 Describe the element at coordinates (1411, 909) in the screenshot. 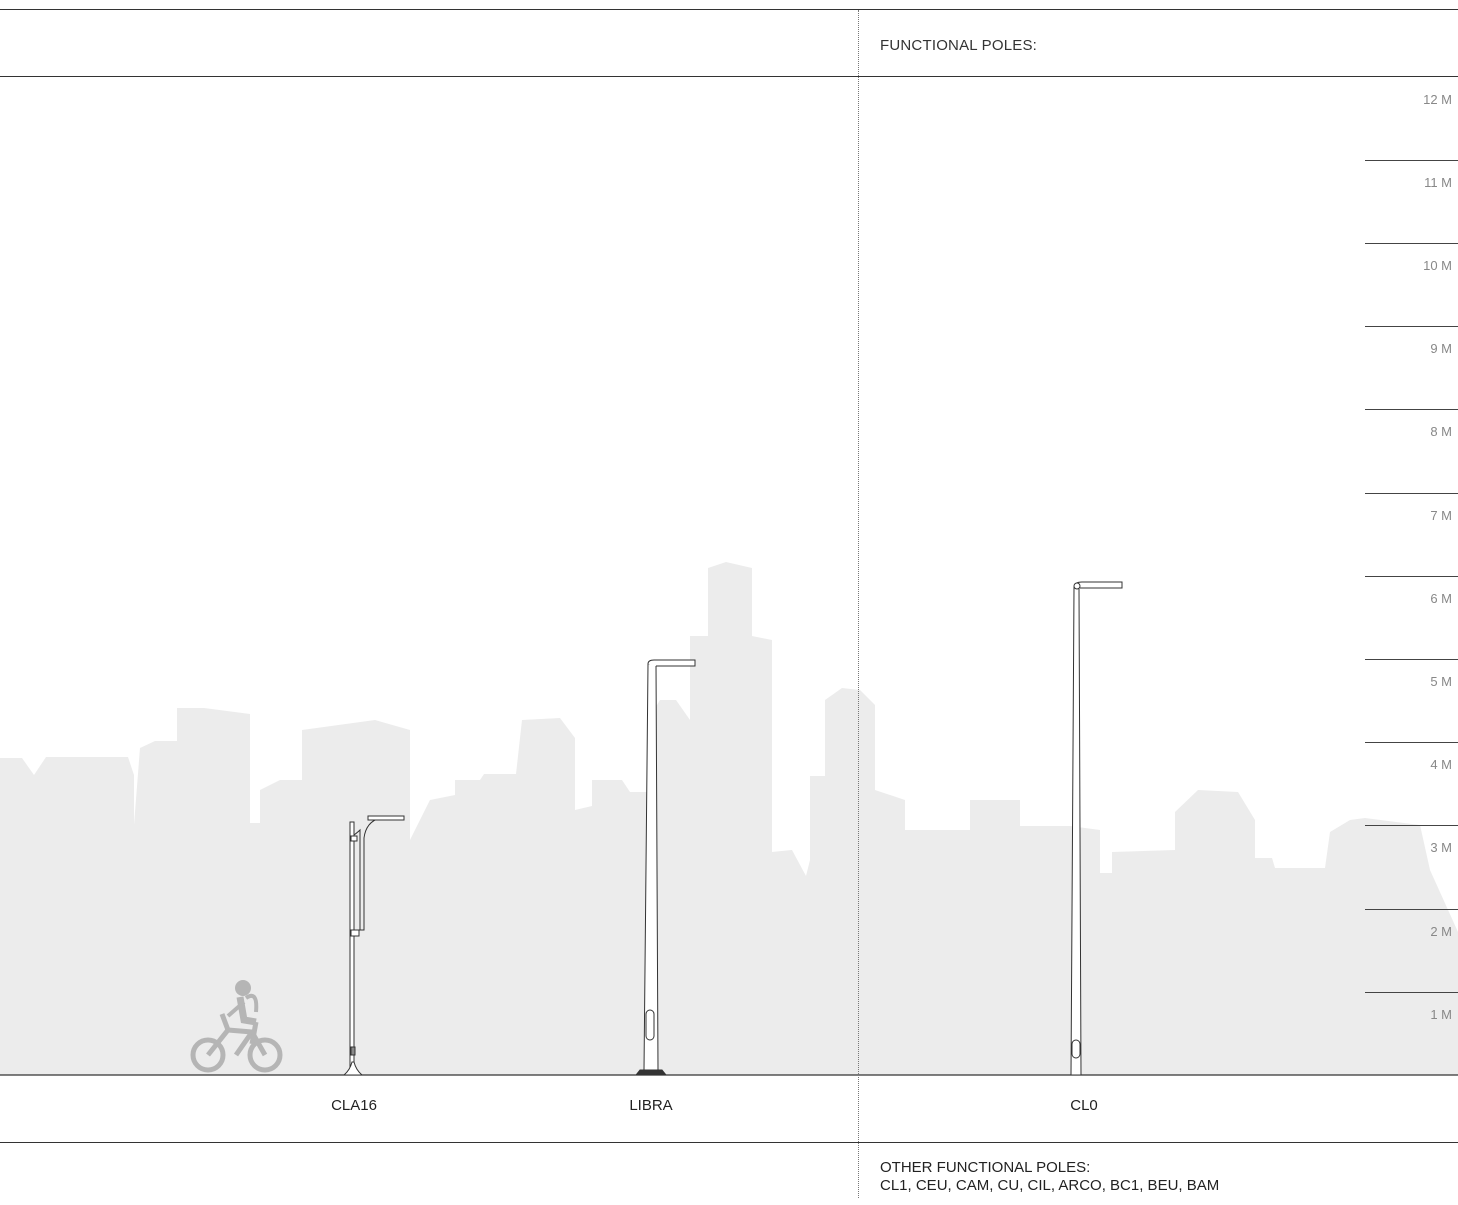

I see `scale-tick-2m` at that location.